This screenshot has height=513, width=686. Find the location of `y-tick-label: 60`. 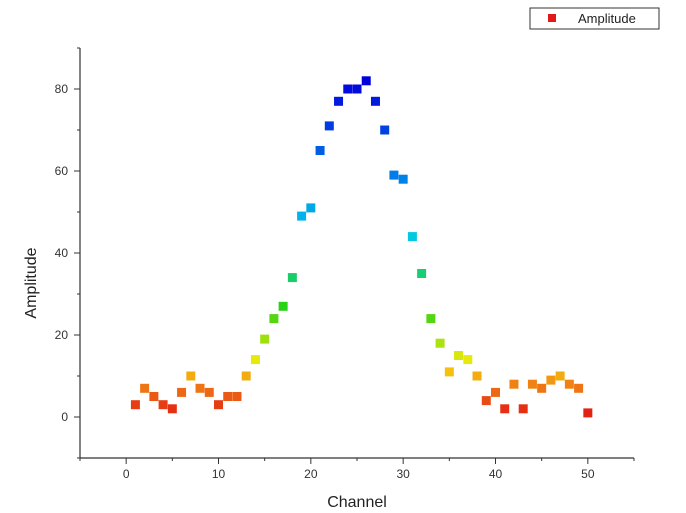

y-tick-label: 60 is located at coordinates (62, 171).